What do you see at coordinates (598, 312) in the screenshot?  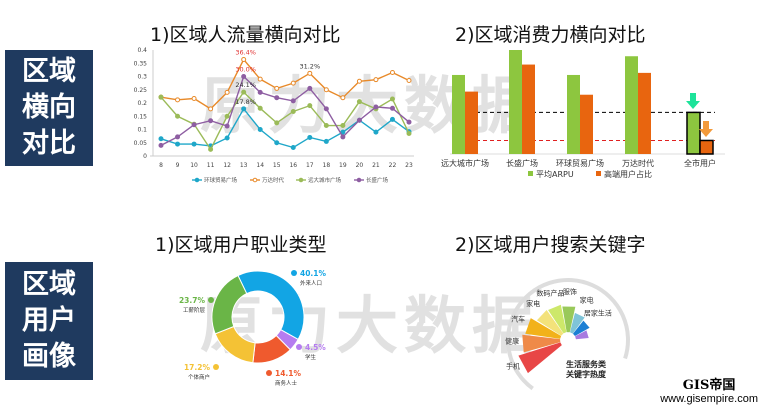 I see `keyword-label: 居家生活` at bounding box center [598, 312].